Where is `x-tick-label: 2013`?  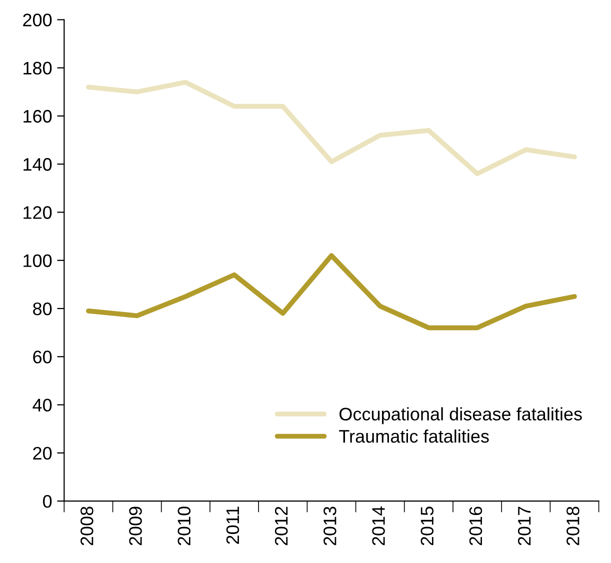
x-tick-label: 2013 is located at coordinates (330, 526).